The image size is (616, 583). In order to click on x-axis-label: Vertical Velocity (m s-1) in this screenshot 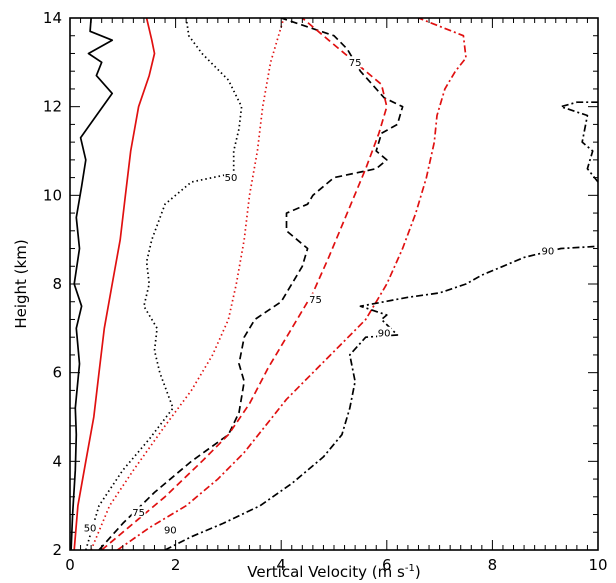, I will do `click(333, 572)`.